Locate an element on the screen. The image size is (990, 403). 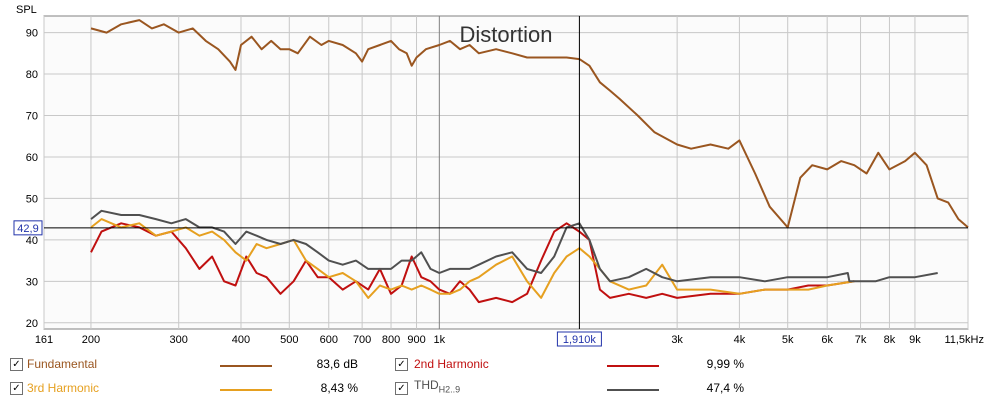
y-tick-label: 30 is located at coordinates (32, 282).